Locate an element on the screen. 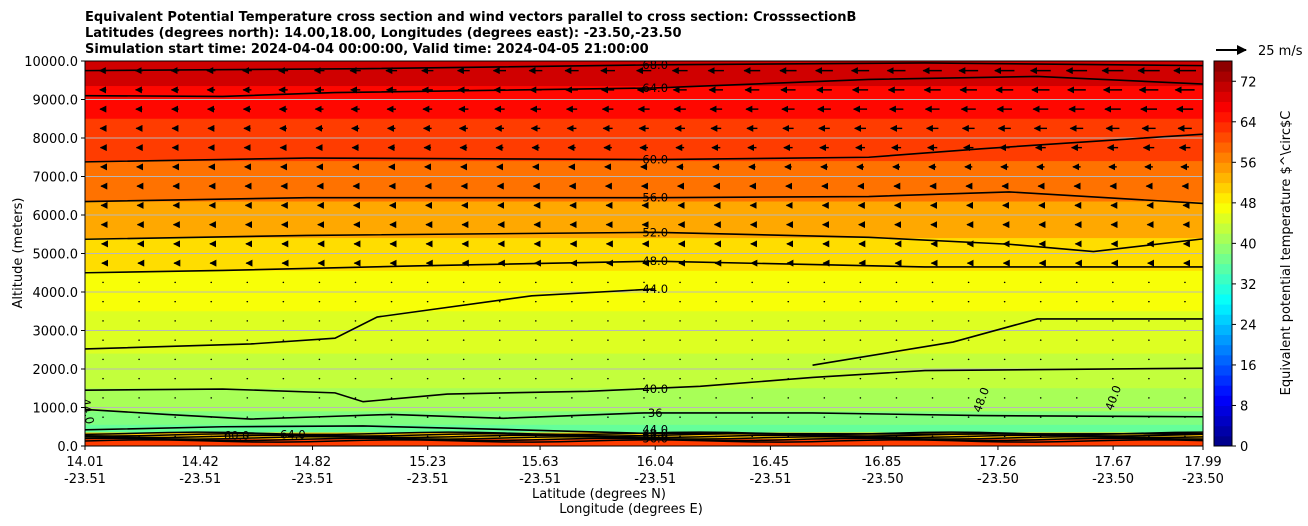 Image resolution: width=1308 pixels, height=526 pixels. contour-label: 52.0 is located at coordinates (655, 436).